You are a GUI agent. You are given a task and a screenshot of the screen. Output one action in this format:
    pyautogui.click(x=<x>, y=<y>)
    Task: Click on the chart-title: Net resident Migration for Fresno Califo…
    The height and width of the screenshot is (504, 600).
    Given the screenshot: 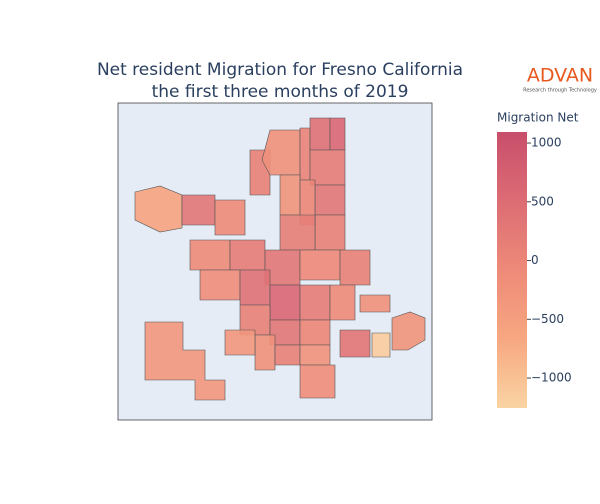 What is the action you would take?
    pyautogui.click(x=280, y=70)
    